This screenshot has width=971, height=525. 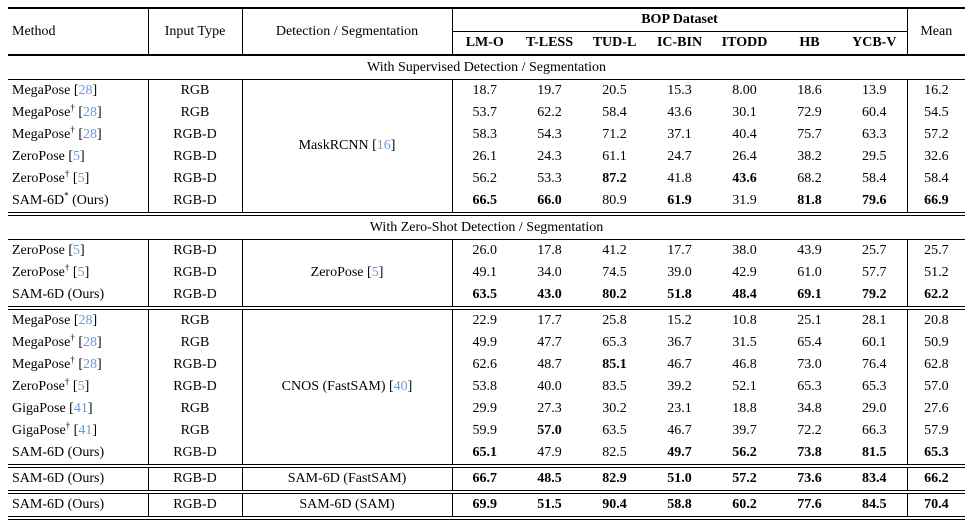 What do you see at coordinates (679, 408) in the screenshot?
I see `score-cell: 23.1` at bounding box center [679, 408].